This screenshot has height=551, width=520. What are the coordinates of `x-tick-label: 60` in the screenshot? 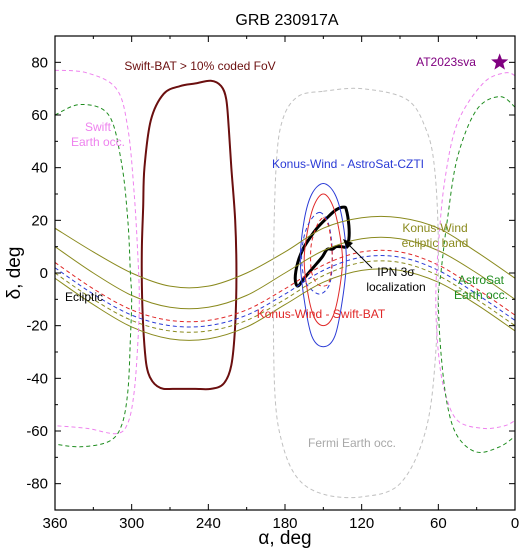 It's located at (438, 523).